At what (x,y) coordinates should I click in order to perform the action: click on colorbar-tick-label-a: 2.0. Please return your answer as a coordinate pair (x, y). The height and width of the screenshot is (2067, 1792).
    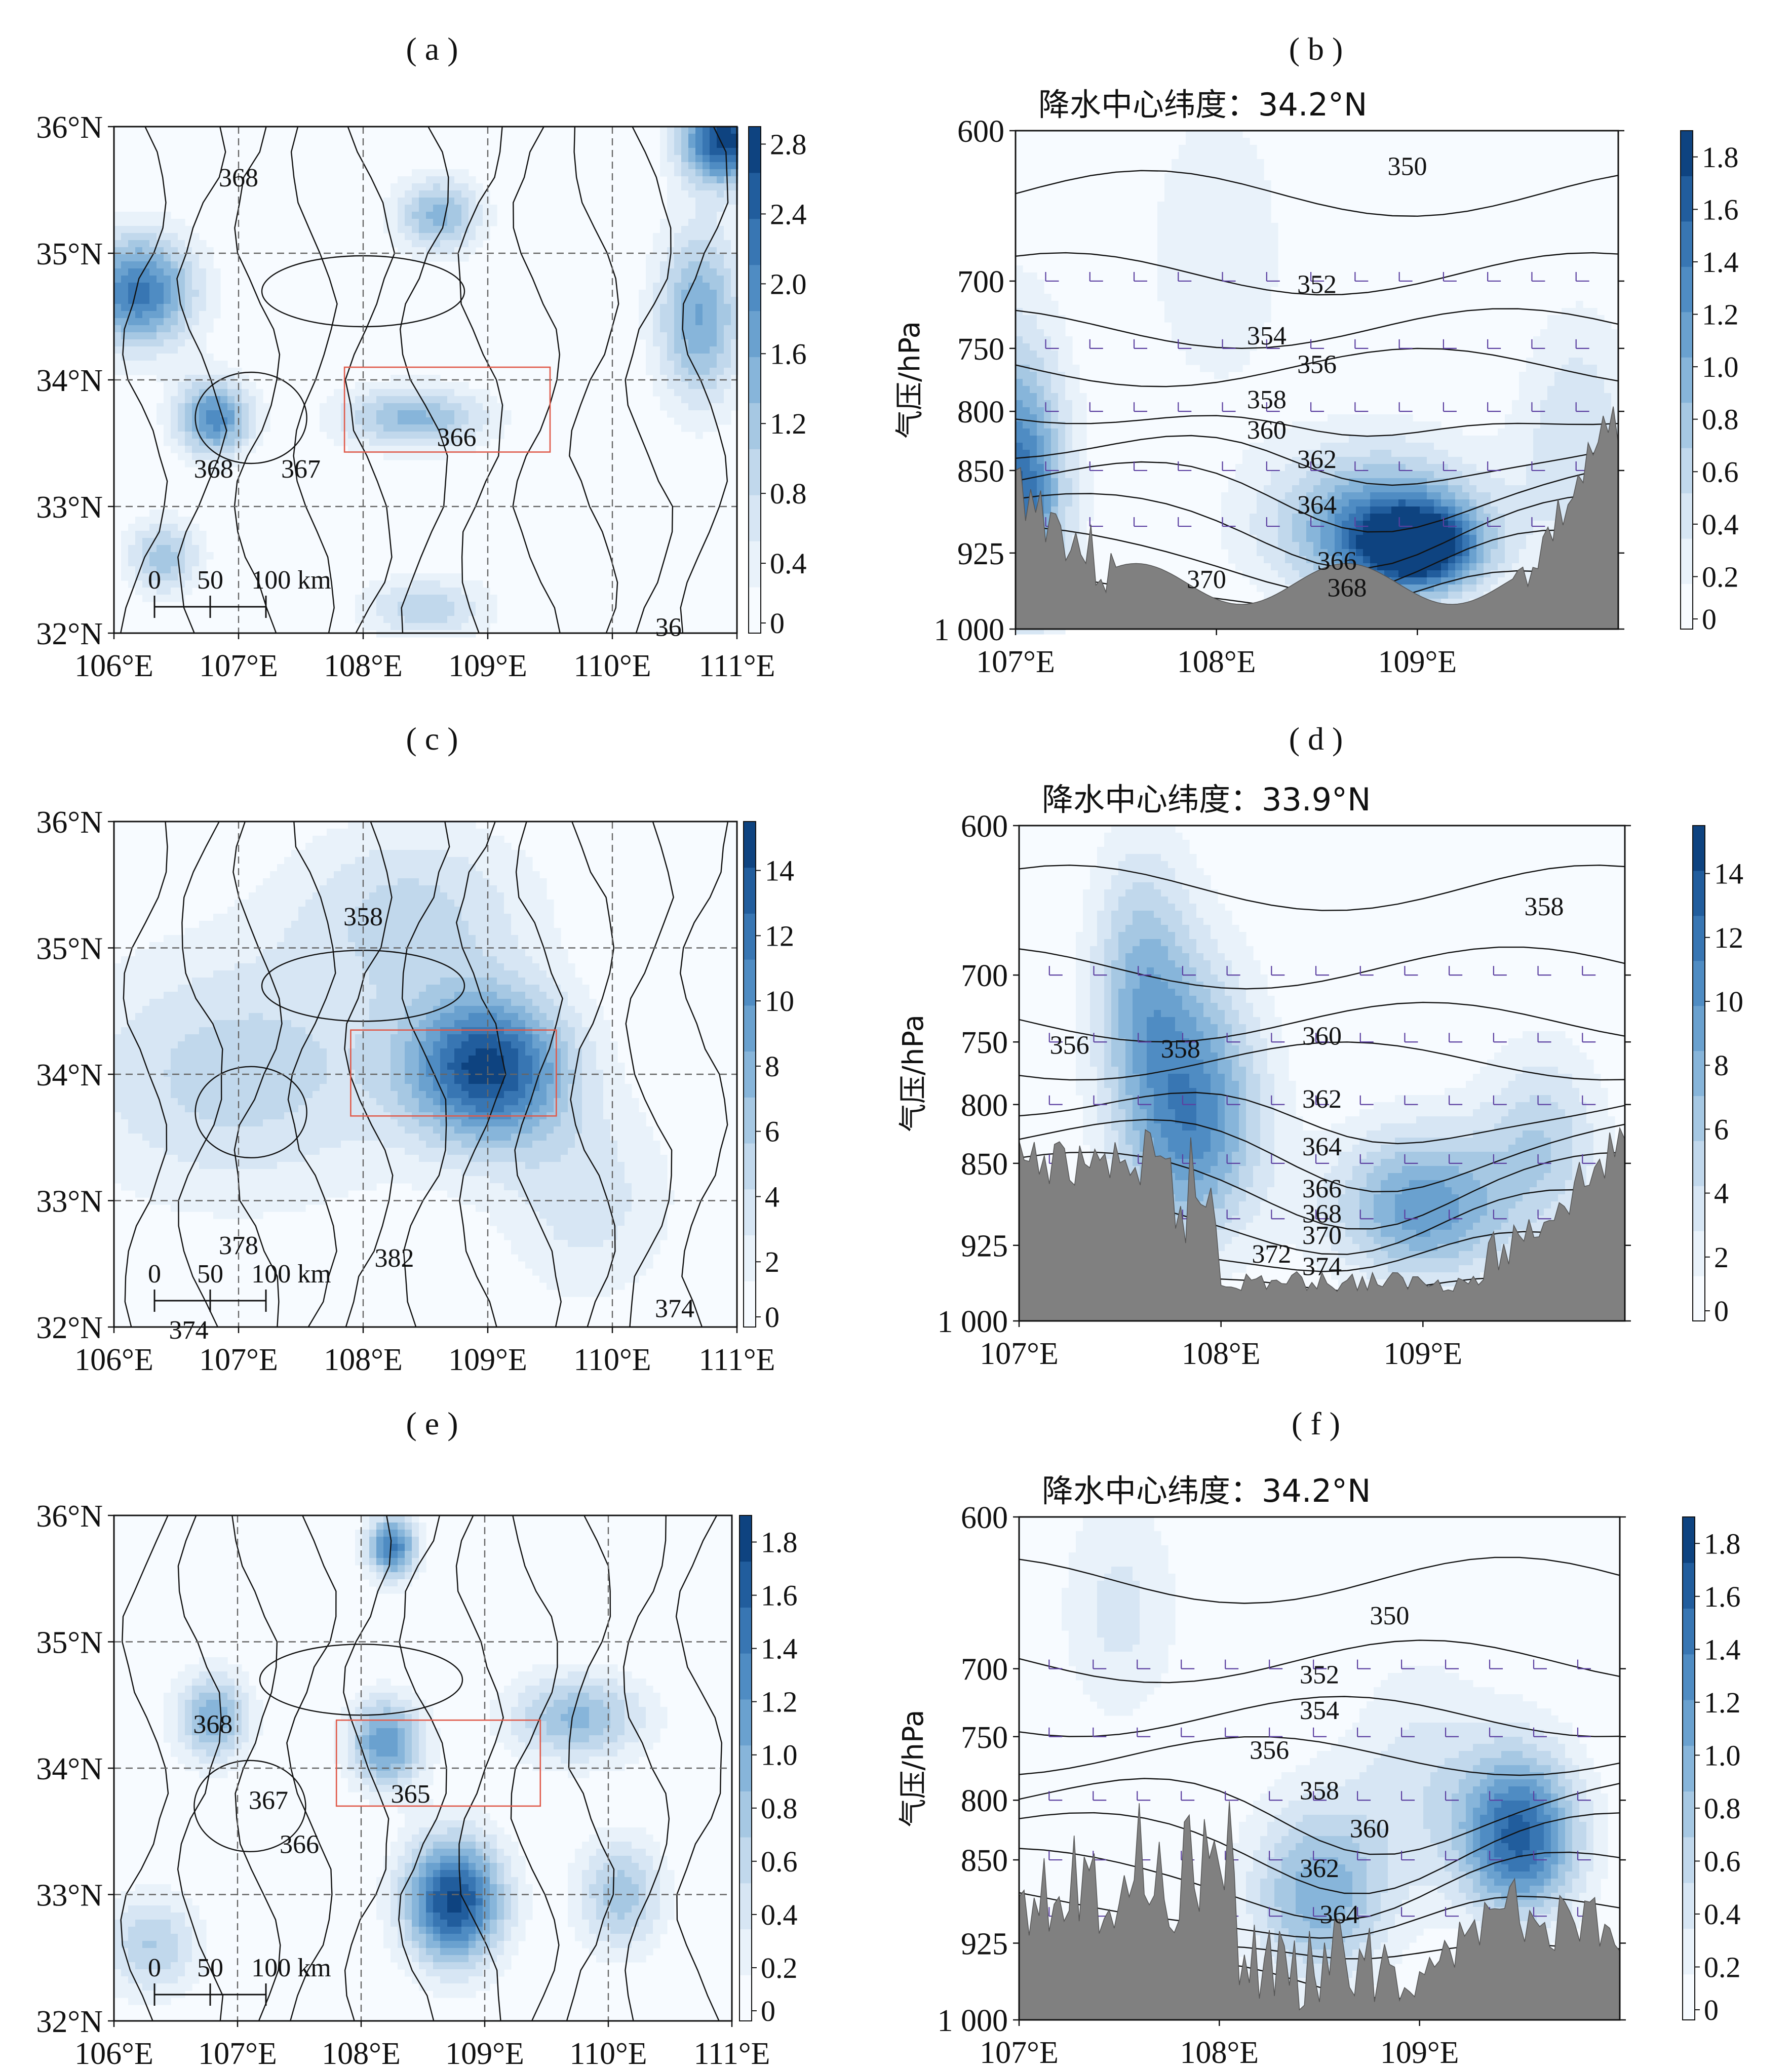
    Looking at the image, I should click on (788, 283).